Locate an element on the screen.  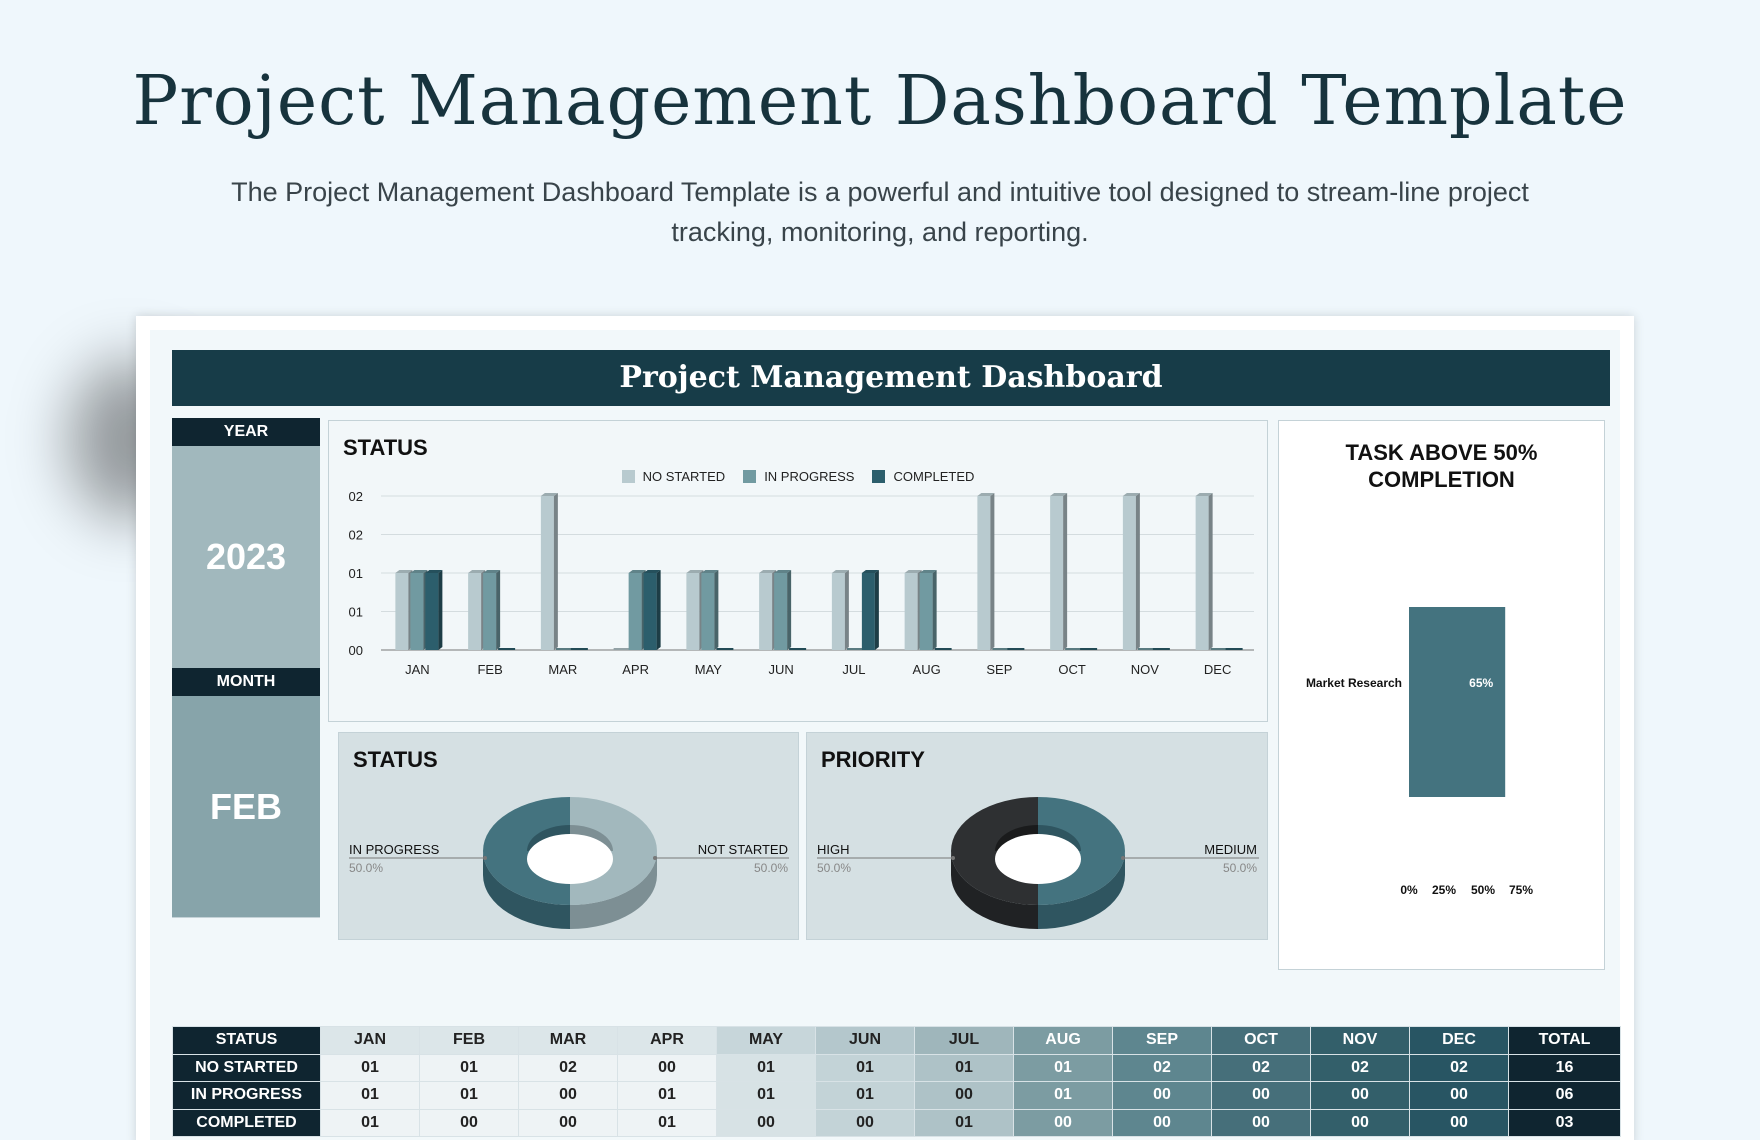
month-selector: FEB is located at coordinates (246, 807).